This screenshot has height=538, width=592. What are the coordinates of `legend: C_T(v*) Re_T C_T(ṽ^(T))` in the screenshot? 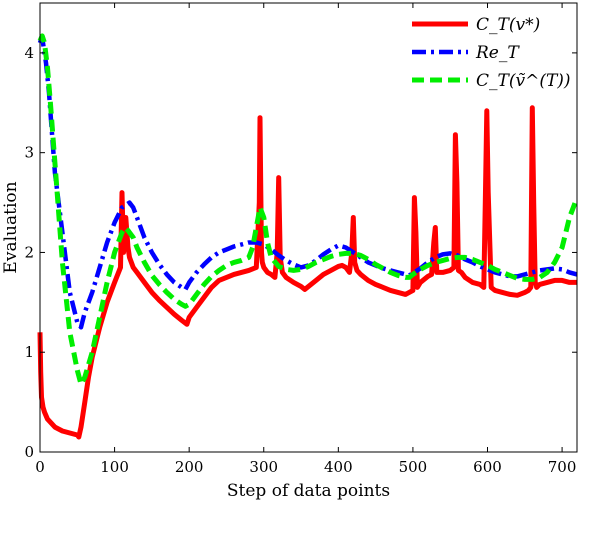 It's located at (491, 53).